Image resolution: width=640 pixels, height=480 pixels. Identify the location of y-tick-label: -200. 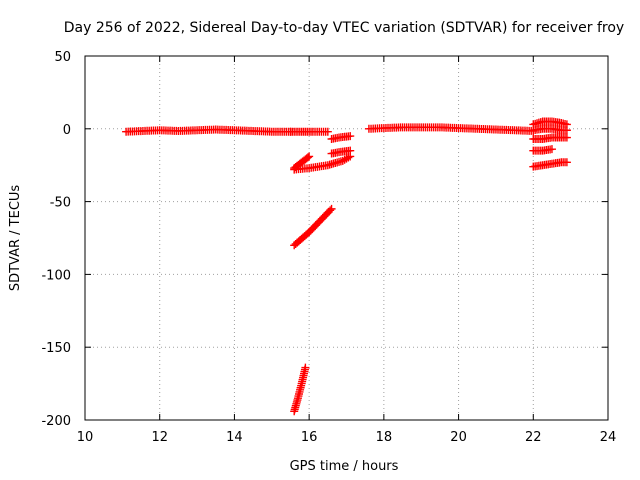
(56, 421).